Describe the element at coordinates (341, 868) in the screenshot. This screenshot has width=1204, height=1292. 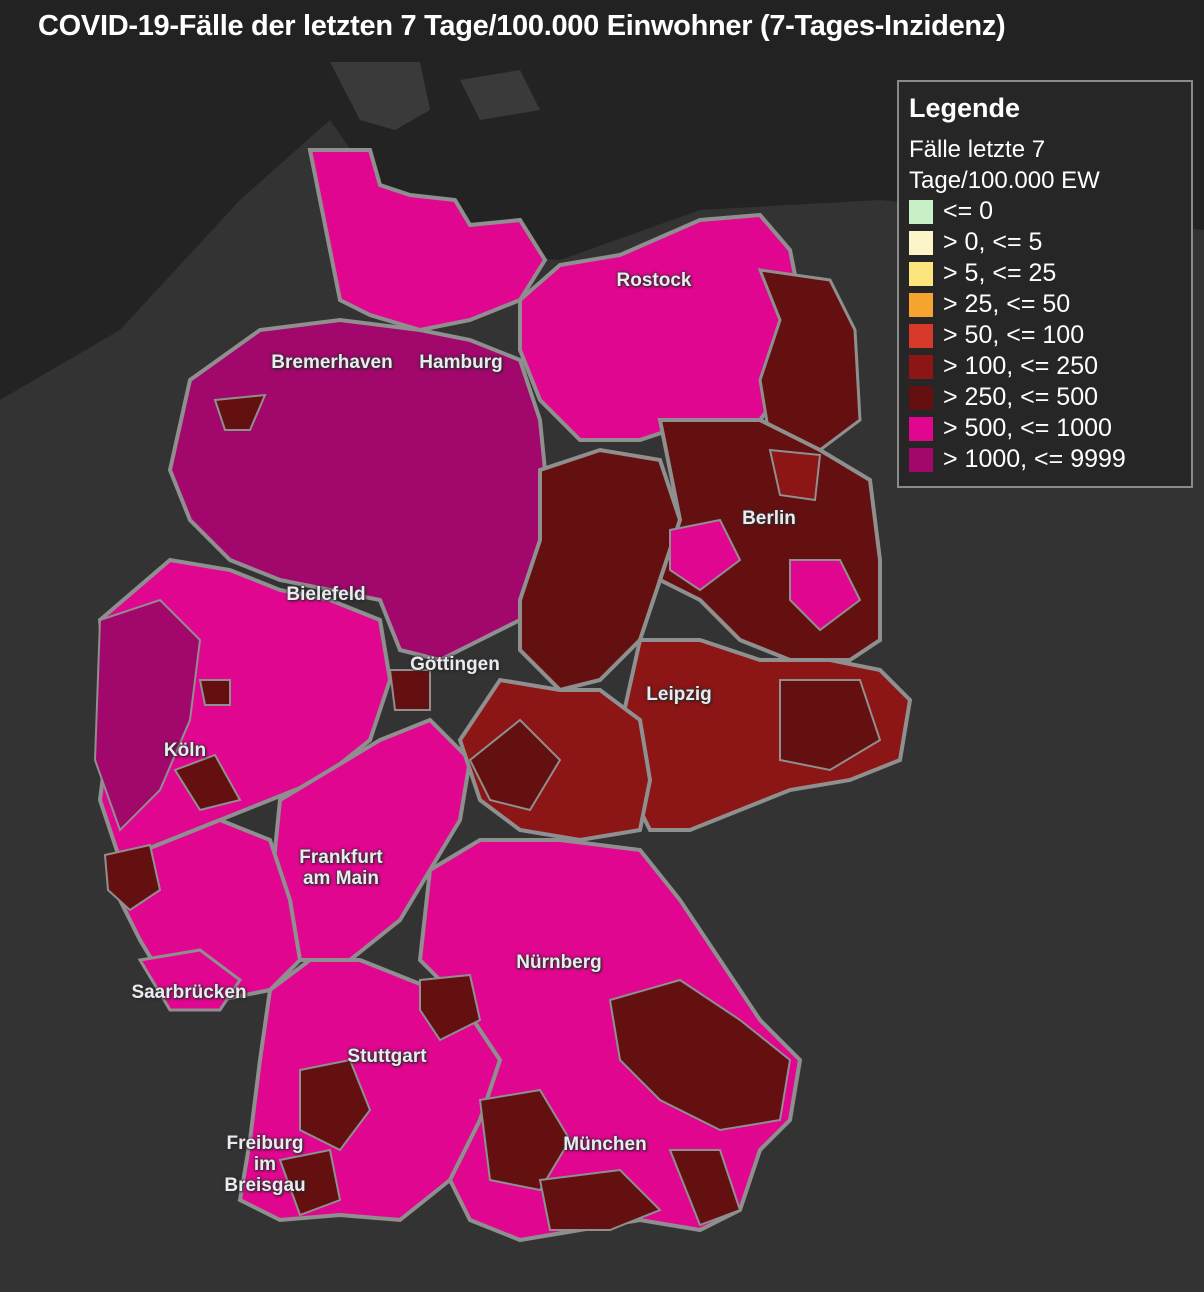
I see `city-label-frankfurt: Frankfurt am Main` at that location.